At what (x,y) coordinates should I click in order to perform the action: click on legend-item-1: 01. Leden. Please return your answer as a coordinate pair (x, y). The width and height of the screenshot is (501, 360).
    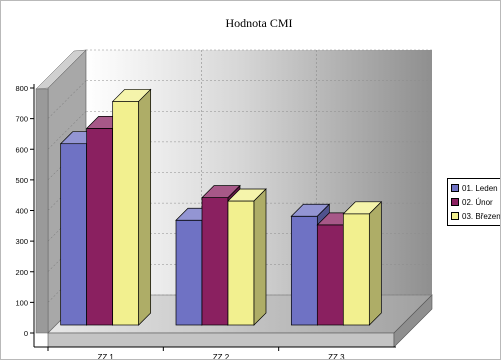
    Looking at the image, I should click on (475, 188).